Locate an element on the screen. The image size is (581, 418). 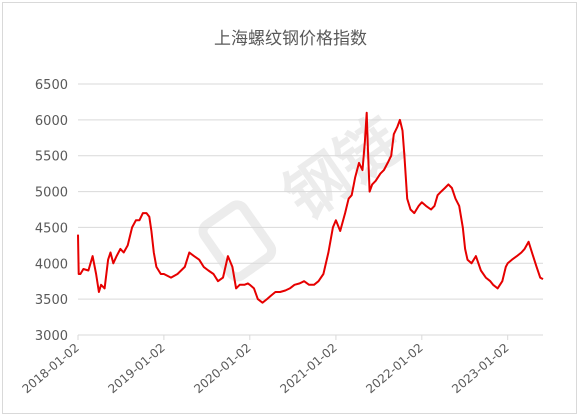
x-tick-label: 2023-01-02 is located at coordinates (480, 369).